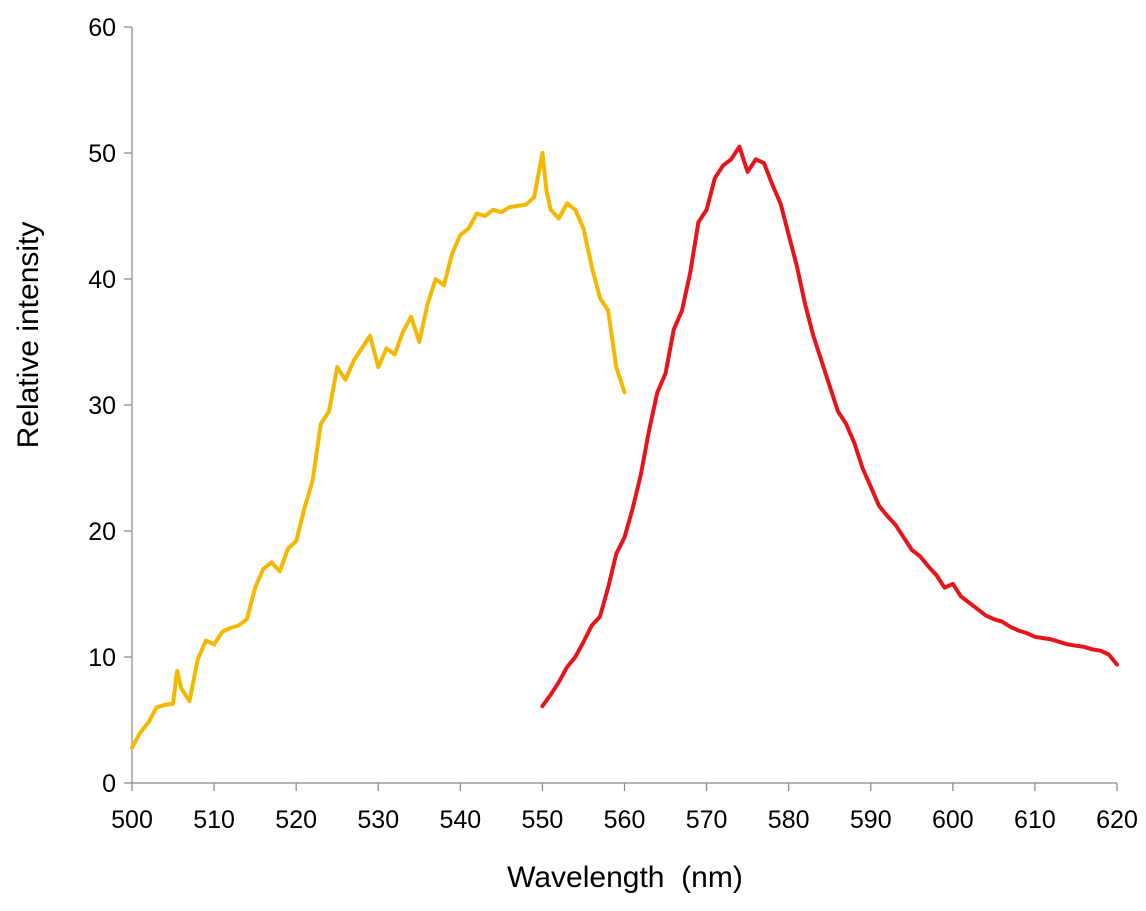  I want to click on x-tick-label: 540, so click(460, 820).